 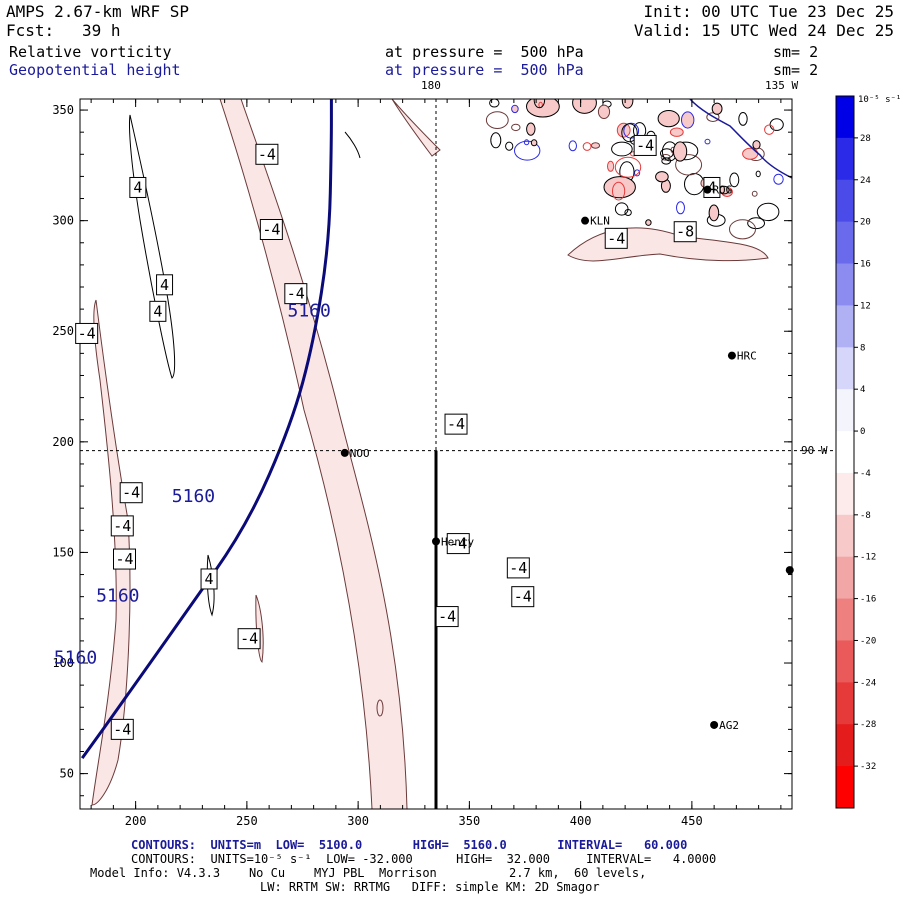 I want to click on colorbar-unit: 10⁻⁵ s⁻¹, so click(x=879, y=100).